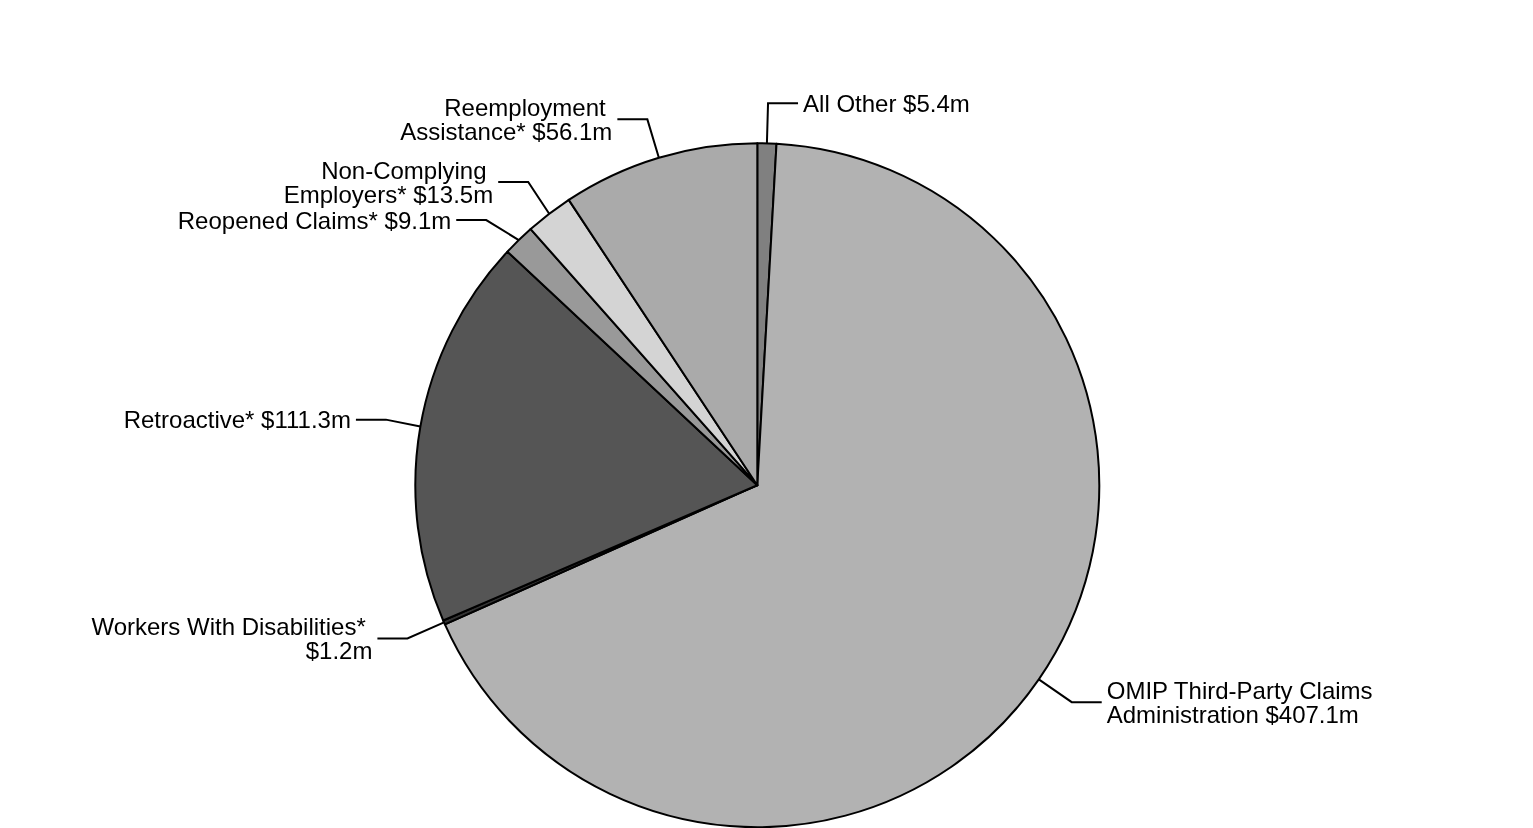 The width and height of the screenshot is (1533, 828). Describe the element at coordinates (339, 650) in the screenshot. I see `data-label: $1.2m` at that location.